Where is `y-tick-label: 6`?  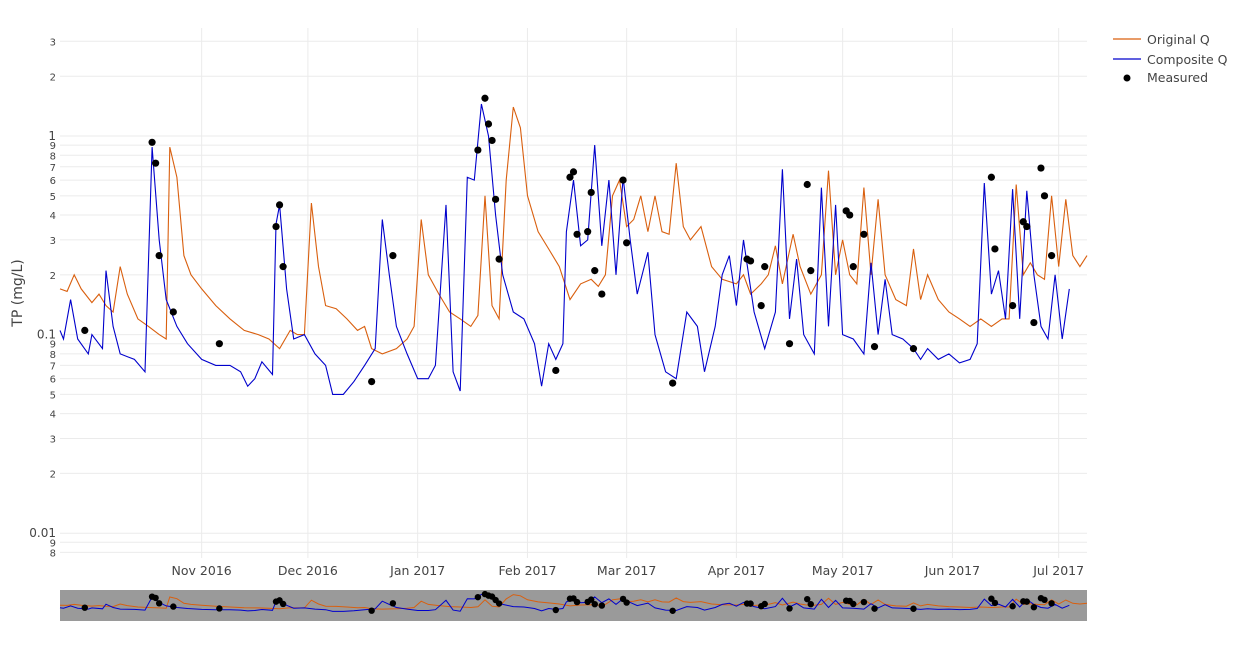 y-tick-label: 6 is located at coordinates (53, 380).